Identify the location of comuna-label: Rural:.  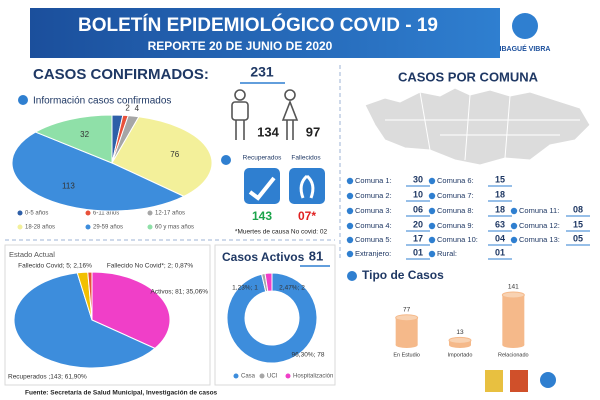
(447, 253).